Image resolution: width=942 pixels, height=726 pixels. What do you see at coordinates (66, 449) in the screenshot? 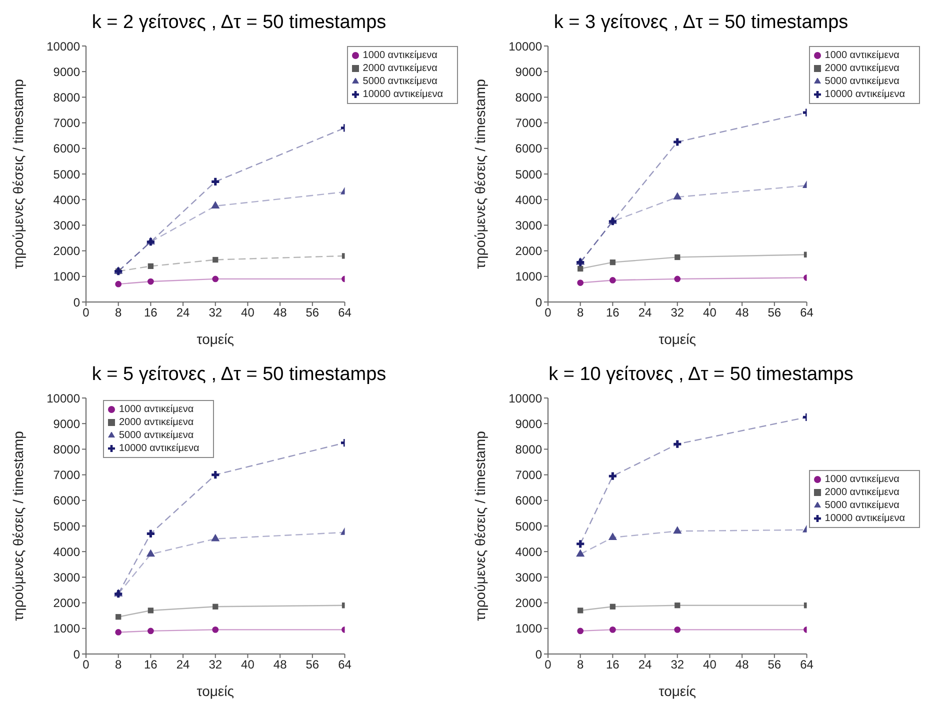
I see `y-tick-label: 8000` at bounding box center [66, 449].